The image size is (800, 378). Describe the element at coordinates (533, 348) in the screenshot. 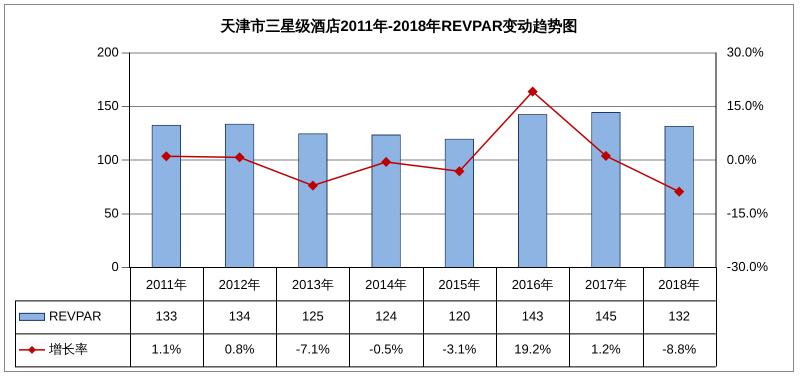

I see `data-label: 19.2%` at that location.